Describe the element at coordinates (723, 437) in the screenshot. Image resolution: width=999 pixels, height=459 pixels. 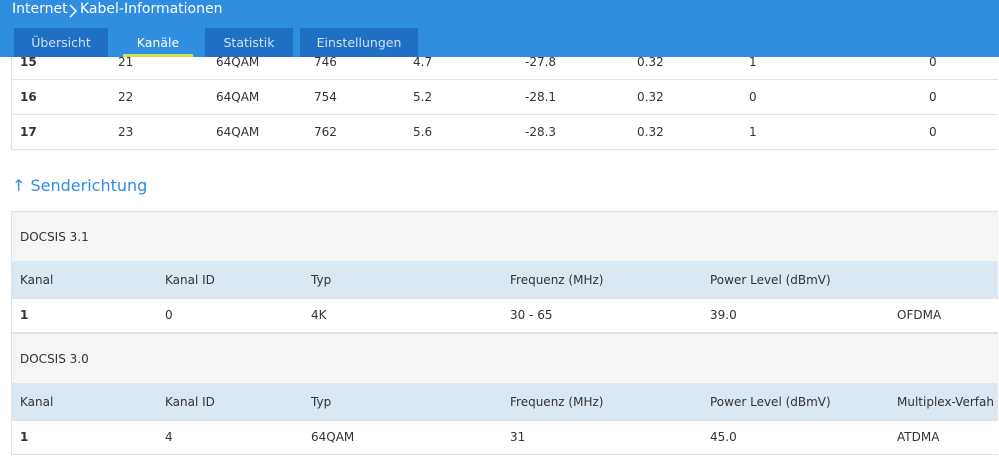
I see `table-cell: 45.0` at that location.